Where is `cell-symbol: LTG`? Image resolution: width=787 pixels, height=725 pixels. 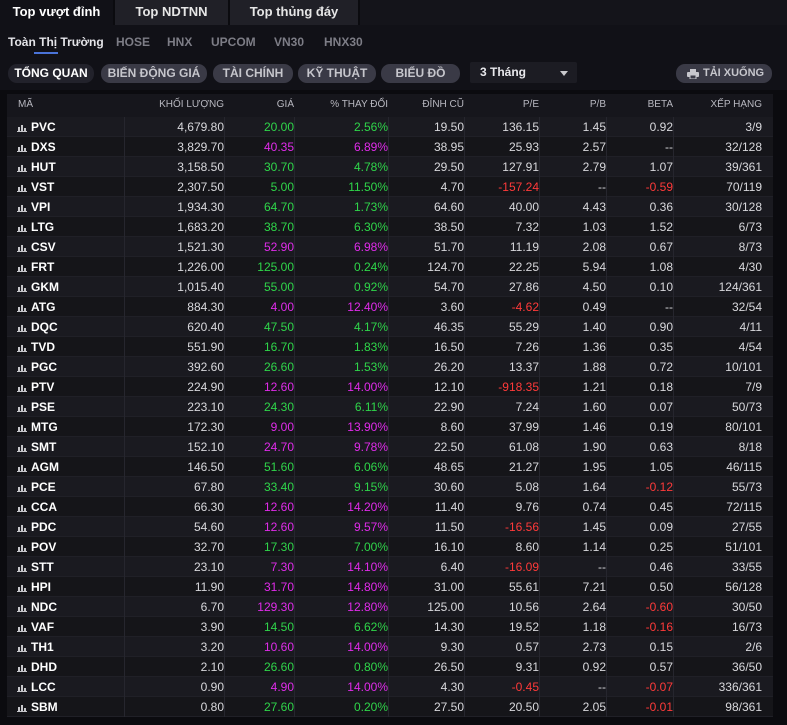
cell-symbol: LTG is located at coordinates (53, 227).